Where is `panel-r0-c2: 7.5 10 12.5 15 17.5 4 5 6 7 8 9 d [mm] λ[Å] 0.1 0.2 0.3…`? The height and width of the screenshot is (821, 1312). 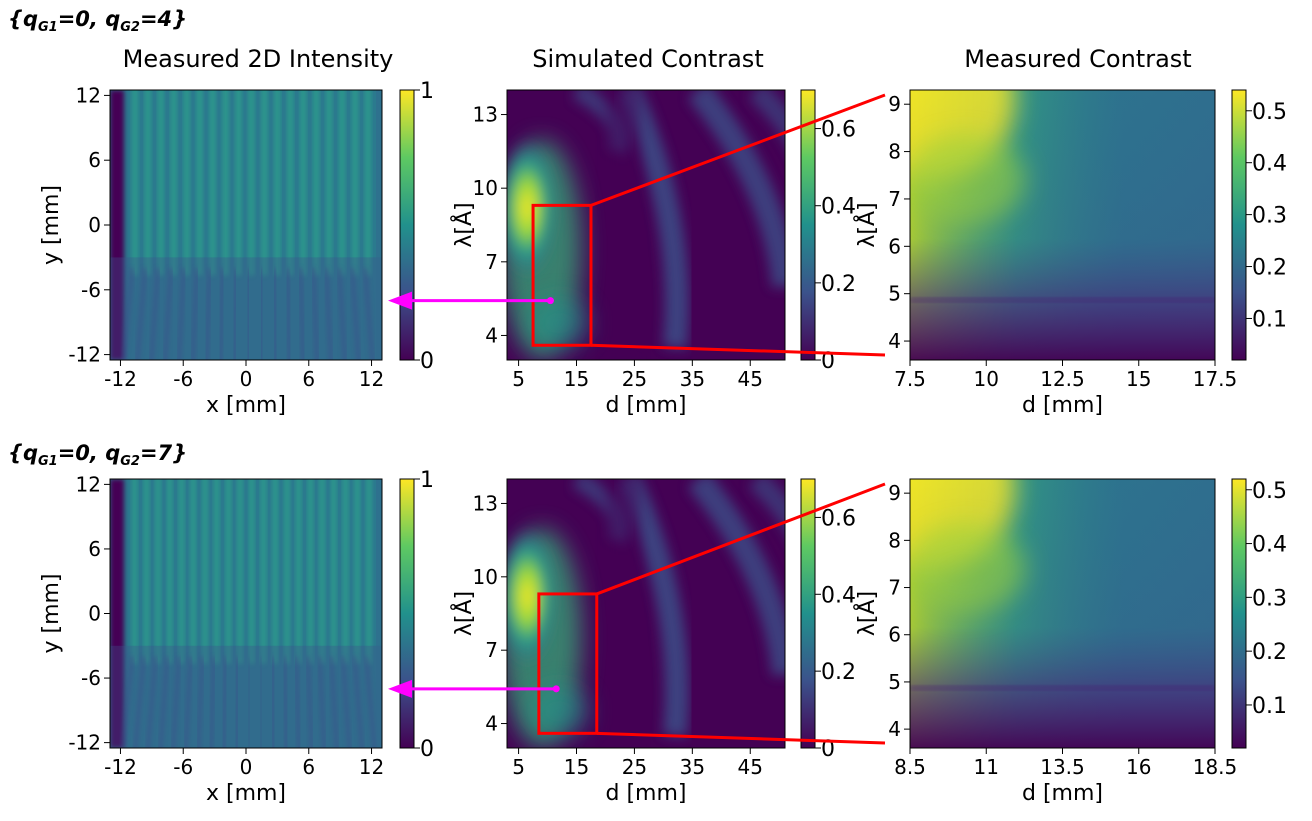
panel-r0-c2: 7.5 10 12.5 15 17.5 4 5 6 7 8 9 d [mm] λ[Å] 0.1 0.2 0.3… is located at coordinates (1070, 253).